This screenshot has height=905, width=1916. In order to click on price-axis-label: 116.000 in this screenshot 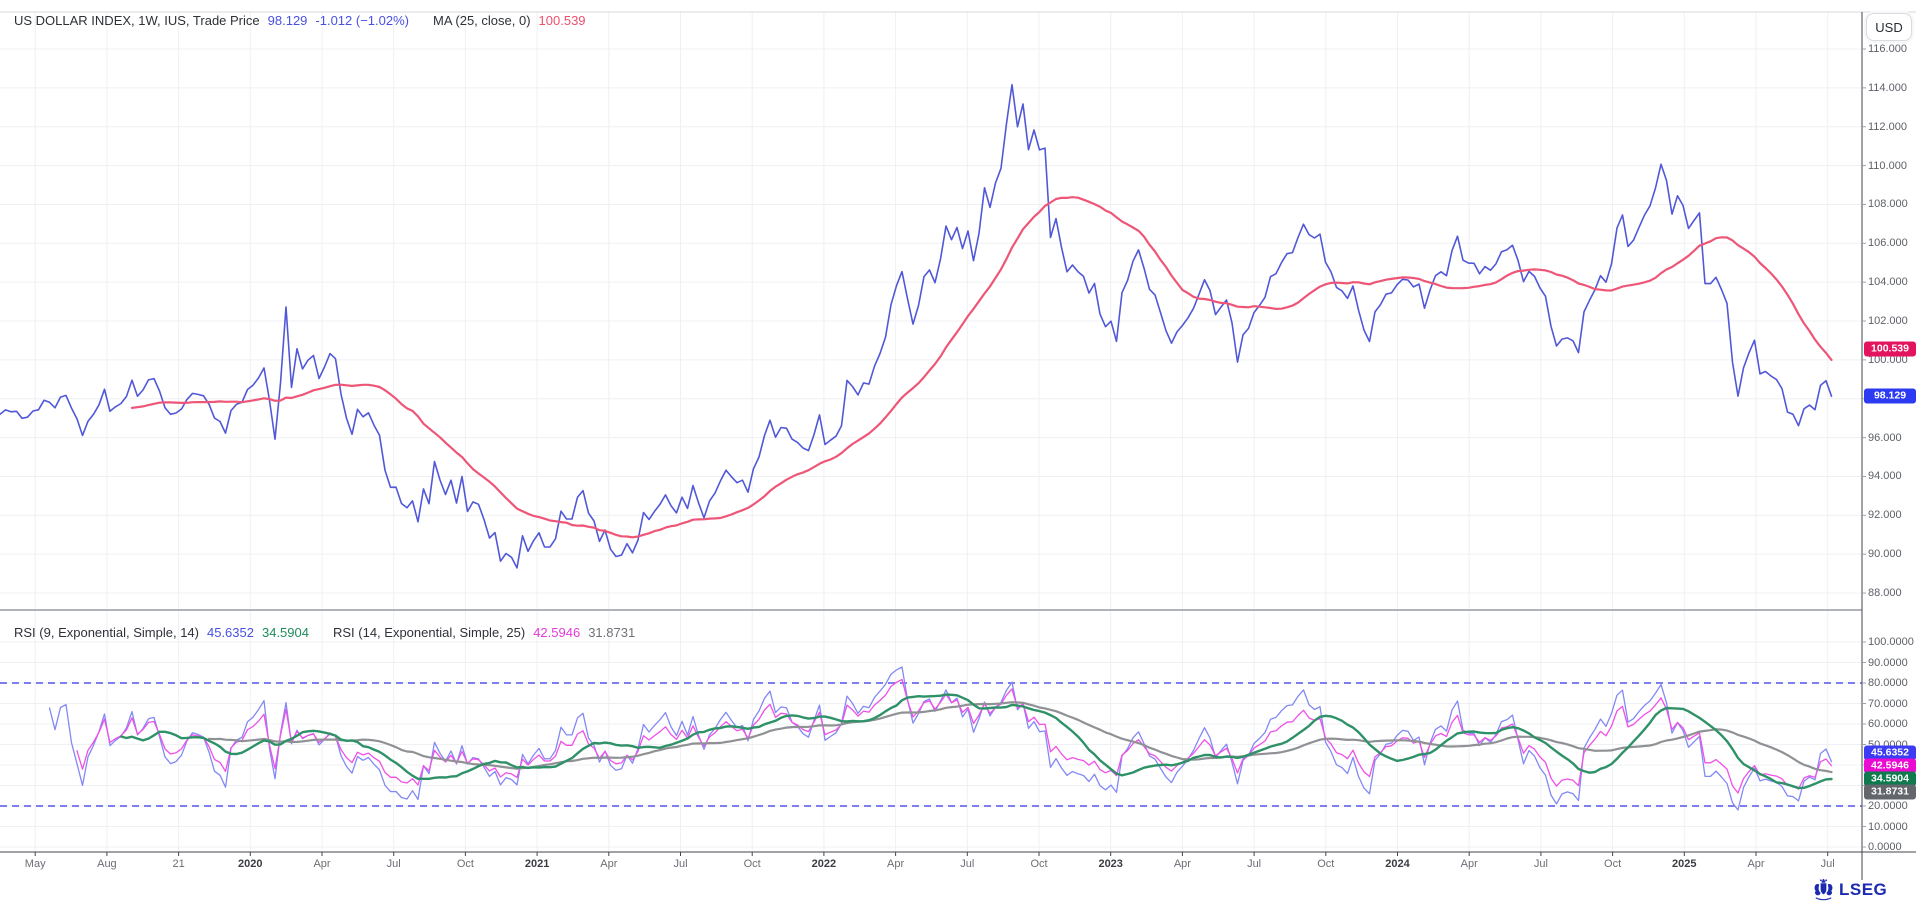, I will do `click(1887, 49)`.